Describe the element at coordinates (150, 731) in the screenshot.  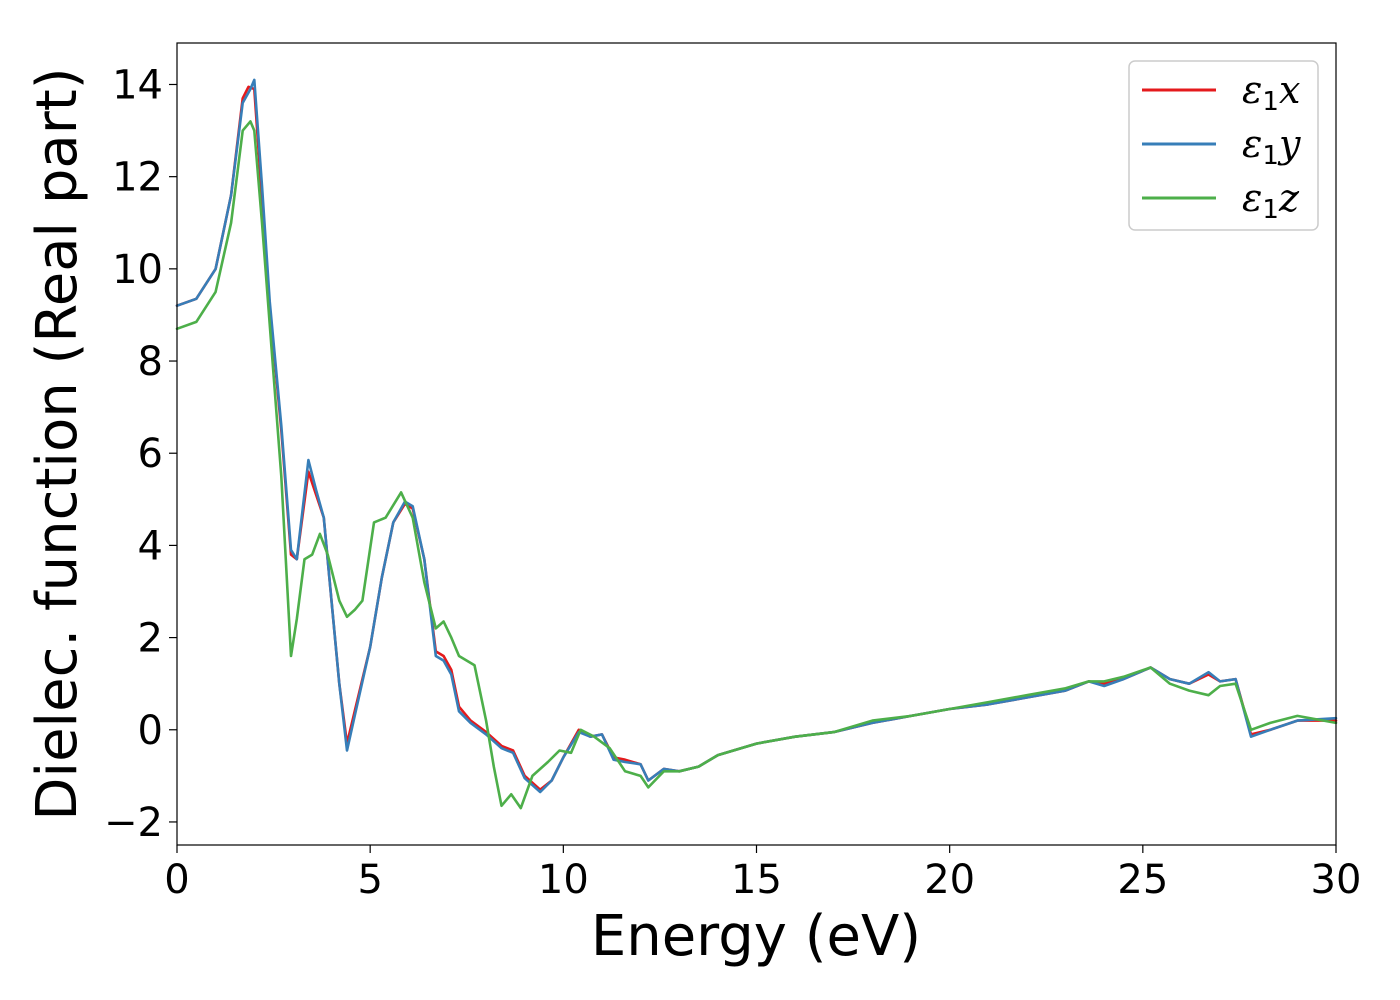
I see `y-tick-label: 0` at that location.